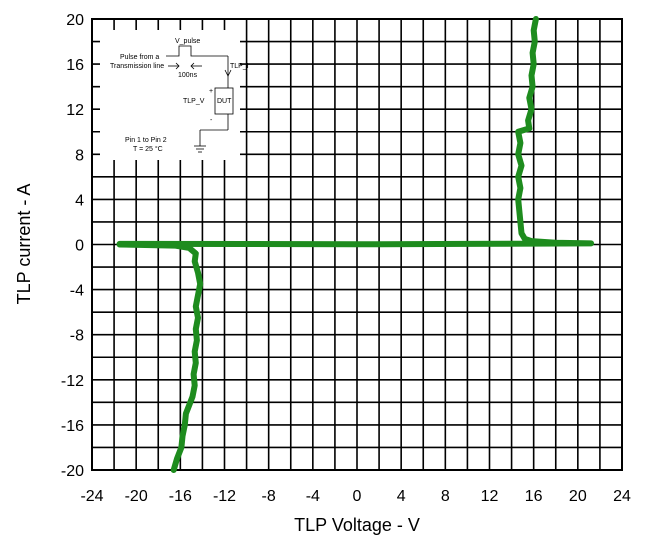 The height and width of the screenshot is (540, 650). Describe the element at coordinates (72, 471) in the screenshot. I see `y-tick-label: -20` at that location.